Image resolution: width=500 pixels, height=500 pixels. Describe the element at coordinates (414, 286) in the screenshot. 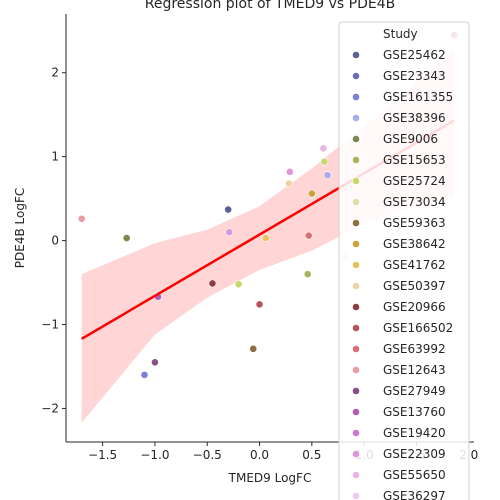

I see `legend-label: GSE50397` at that location.